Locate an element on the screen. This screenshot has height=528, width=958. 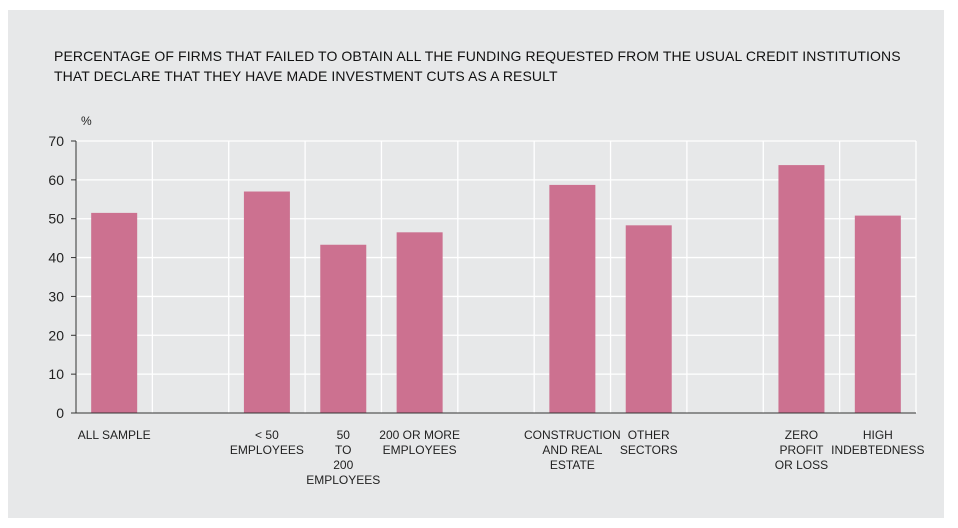
x-tick-label: 50 TO 200 EMPLOYEES is located at coordinates (343, 457).